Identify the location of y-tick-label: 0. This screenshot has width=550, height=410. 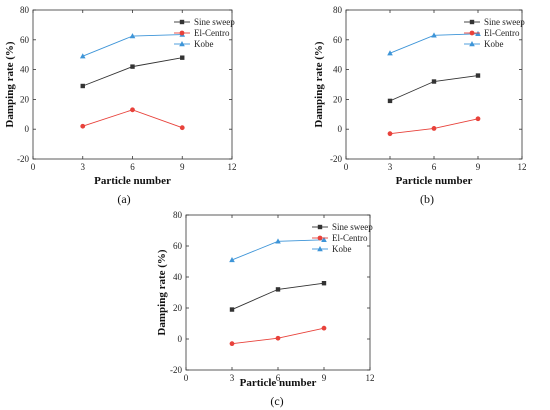
(27, 129).